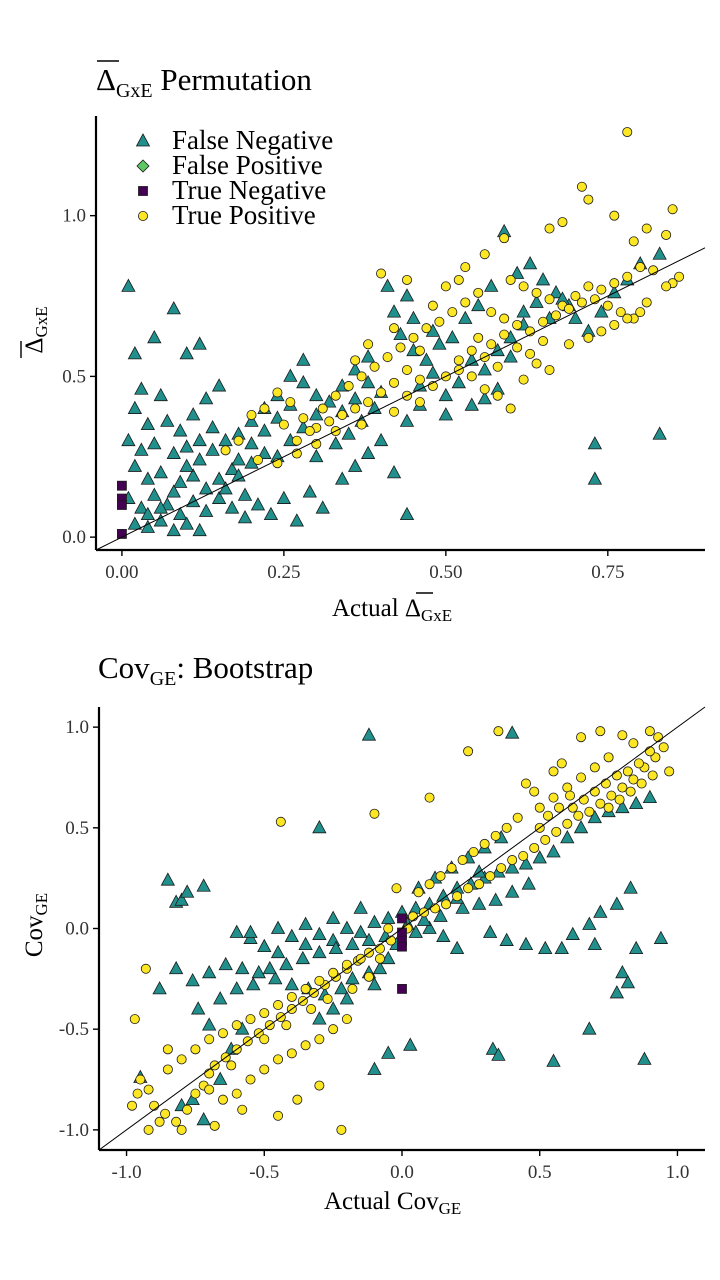  I want to click on legend-swatch, so click(142, 215).